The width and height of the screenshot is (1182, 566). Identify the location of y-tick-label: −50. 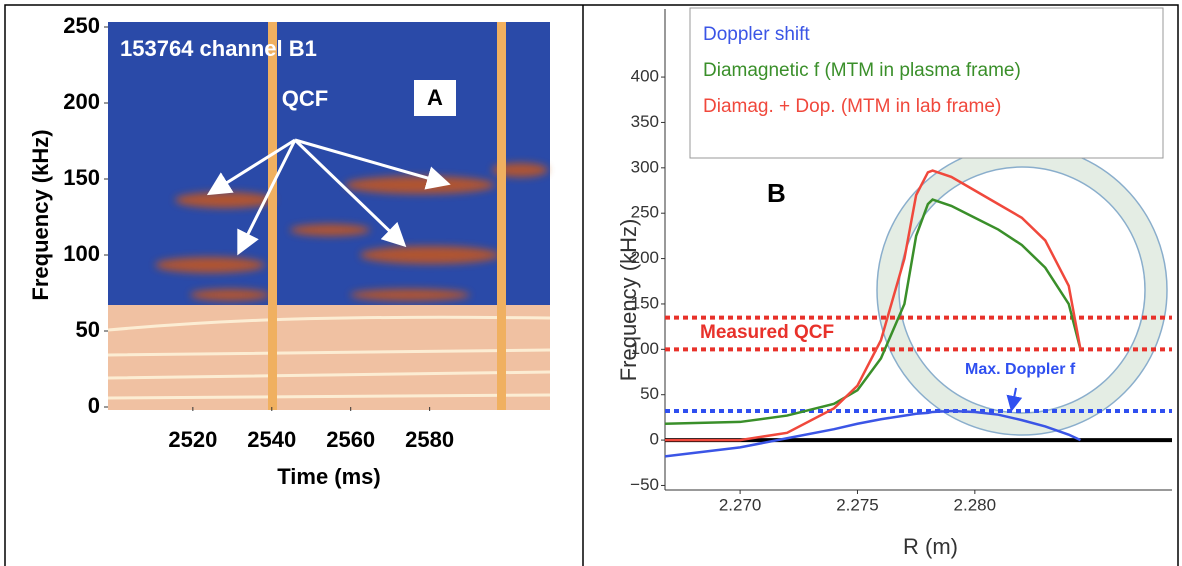
(644, 484).